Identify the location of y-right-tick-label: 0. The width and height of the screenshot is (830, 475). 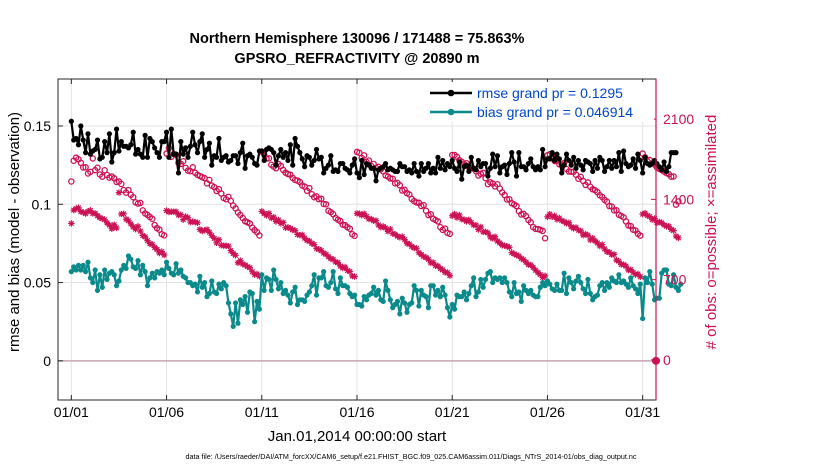
(667, 360).